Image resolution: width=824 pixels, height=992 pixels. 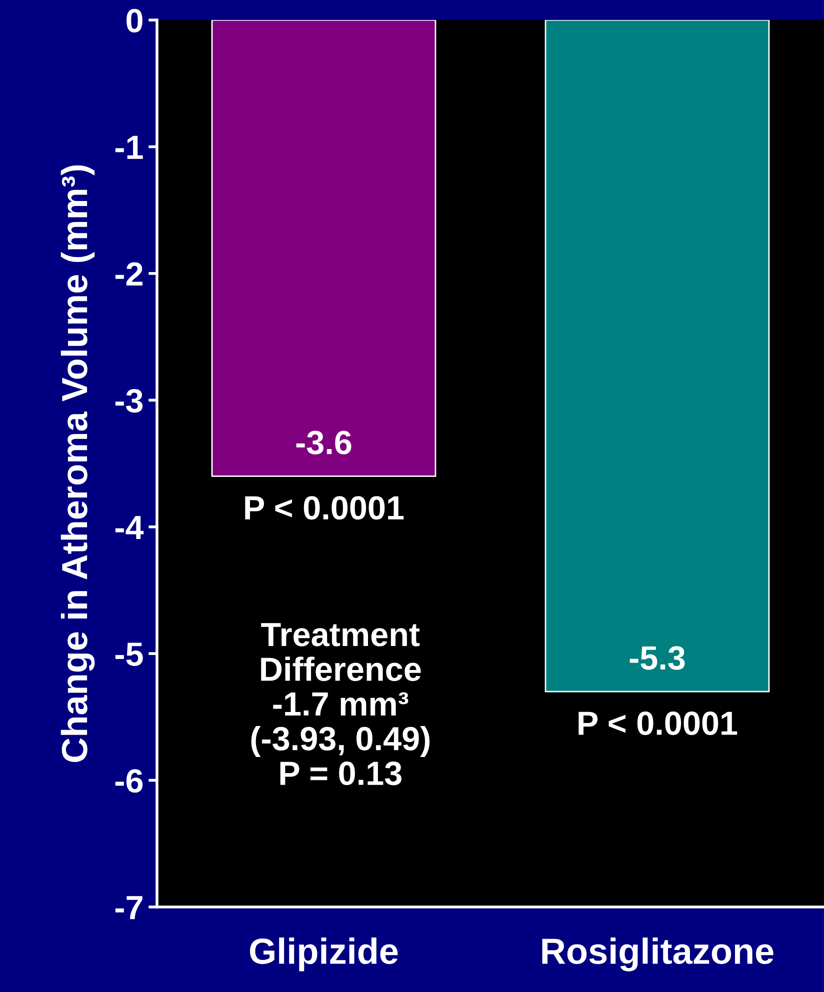 I want to click on data-label: -3.6, so click(x=324, y=442).